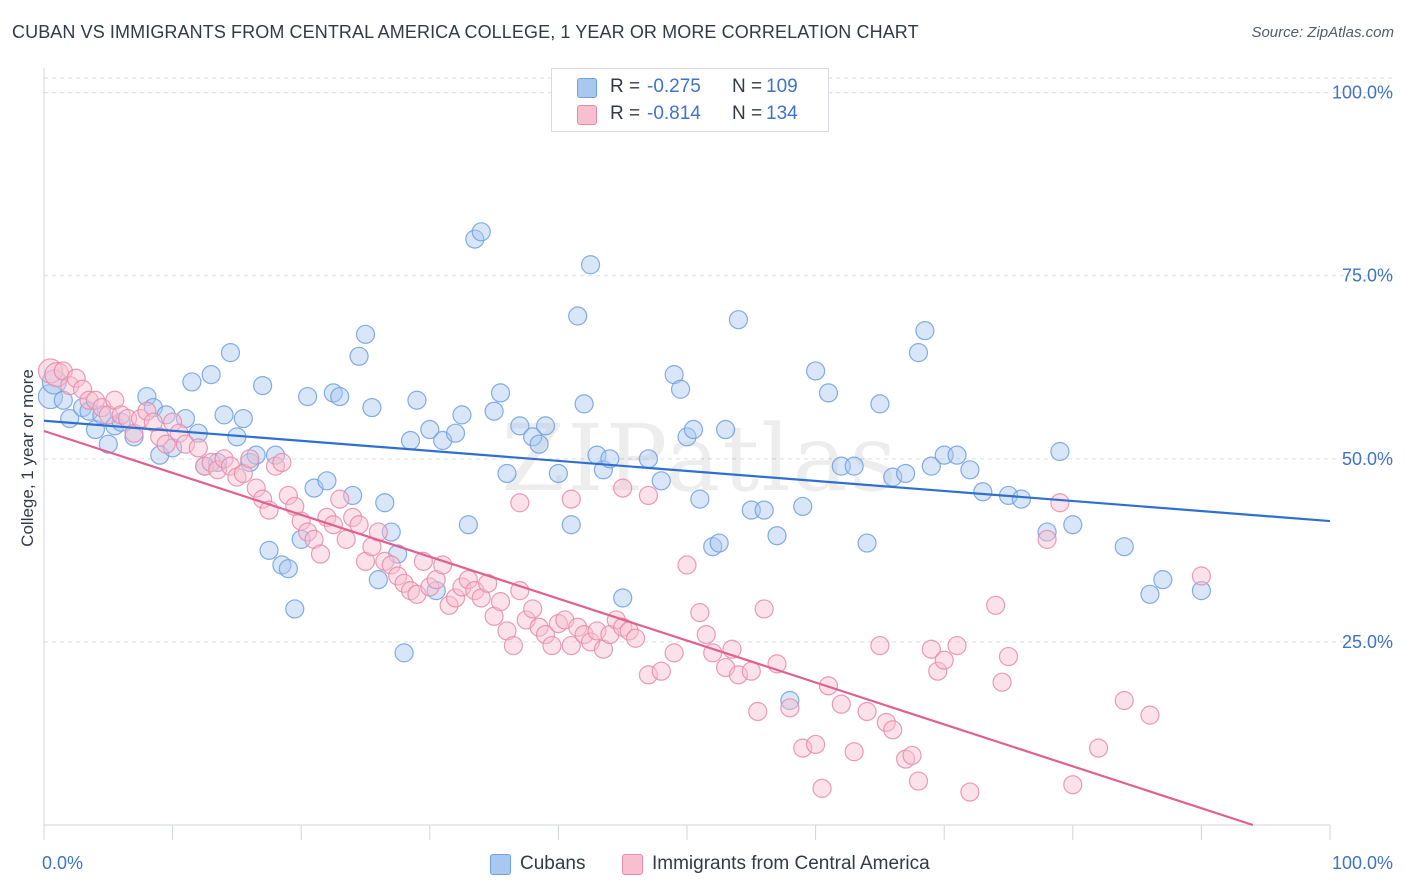 The width and height of the screenshot is (1406, 892). I want to click on bottom-legend-swatch-central-america, so click(632, 864).